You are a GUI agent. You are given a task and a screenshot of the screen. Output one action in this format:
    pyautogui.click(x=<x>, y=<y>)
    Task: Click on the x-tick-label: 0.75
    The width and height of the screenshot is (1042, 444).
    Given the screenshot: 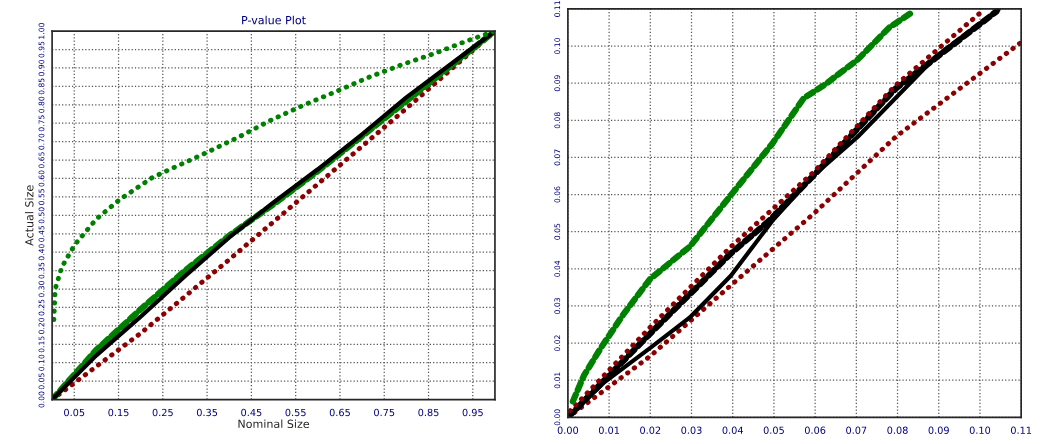 What is the action you would take?
    pyautogui.click(x=384, y=412)
    